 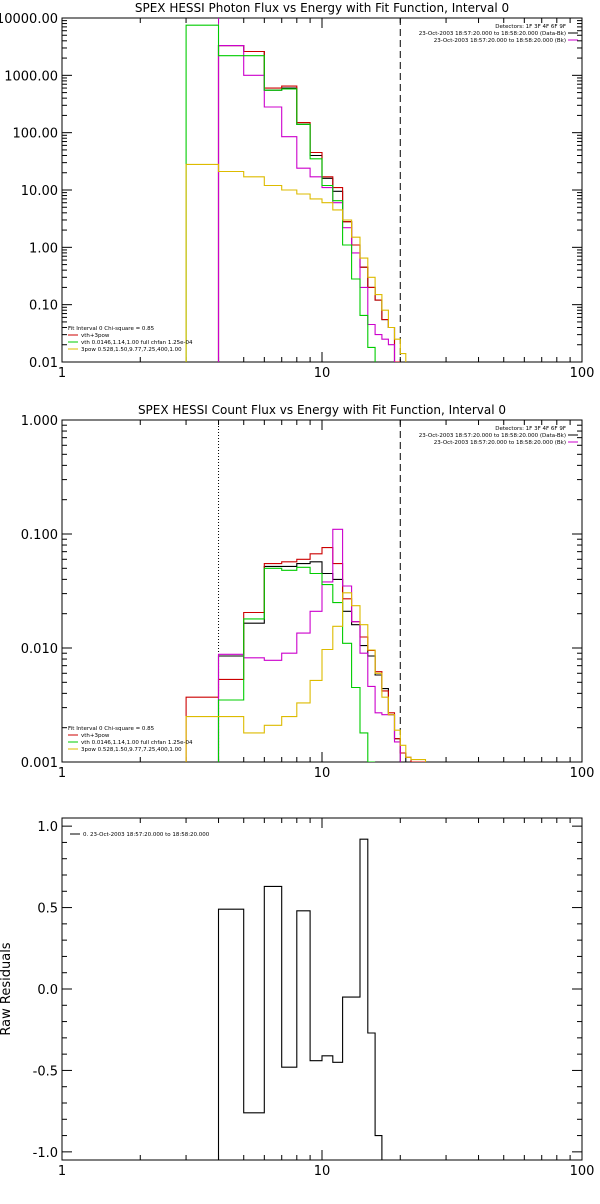 I want to click on y-tick-label: 0.01, so click(x=43, y=363).